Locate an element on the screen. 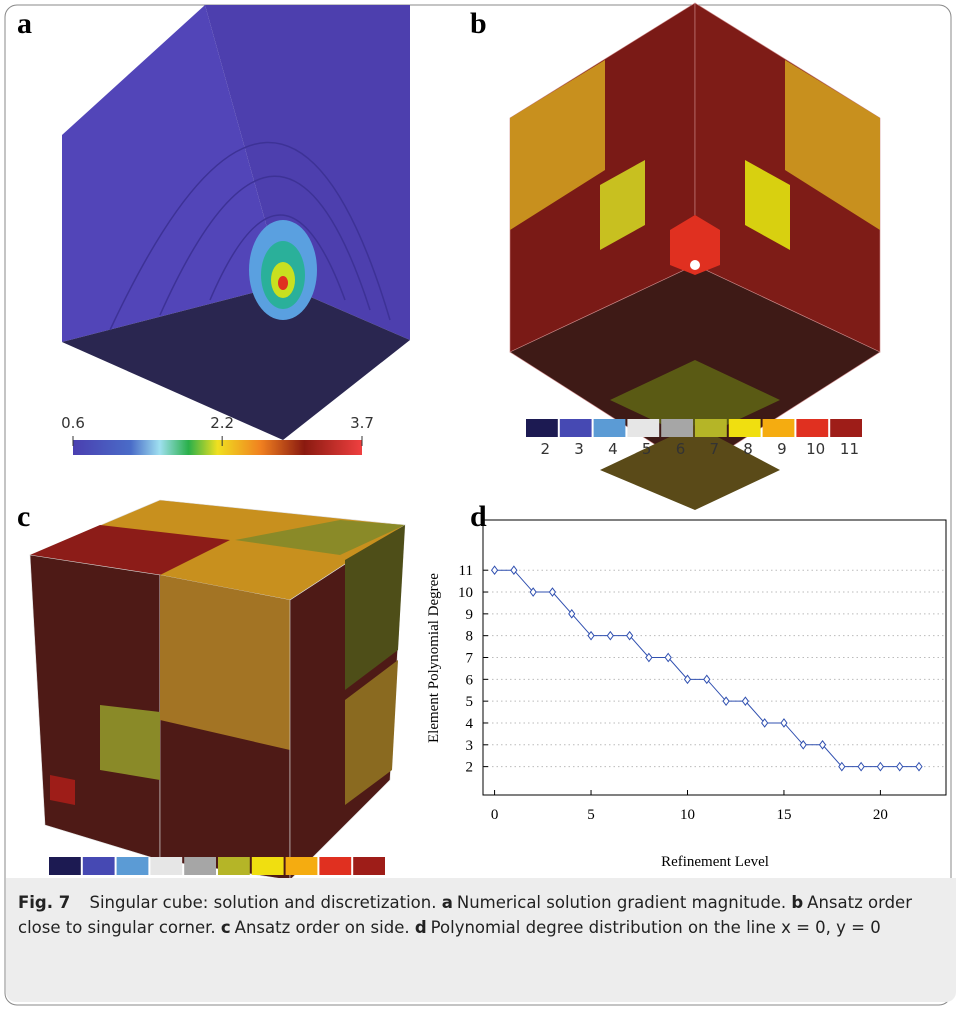  panel-label: d is located at coordinates (478, 516).